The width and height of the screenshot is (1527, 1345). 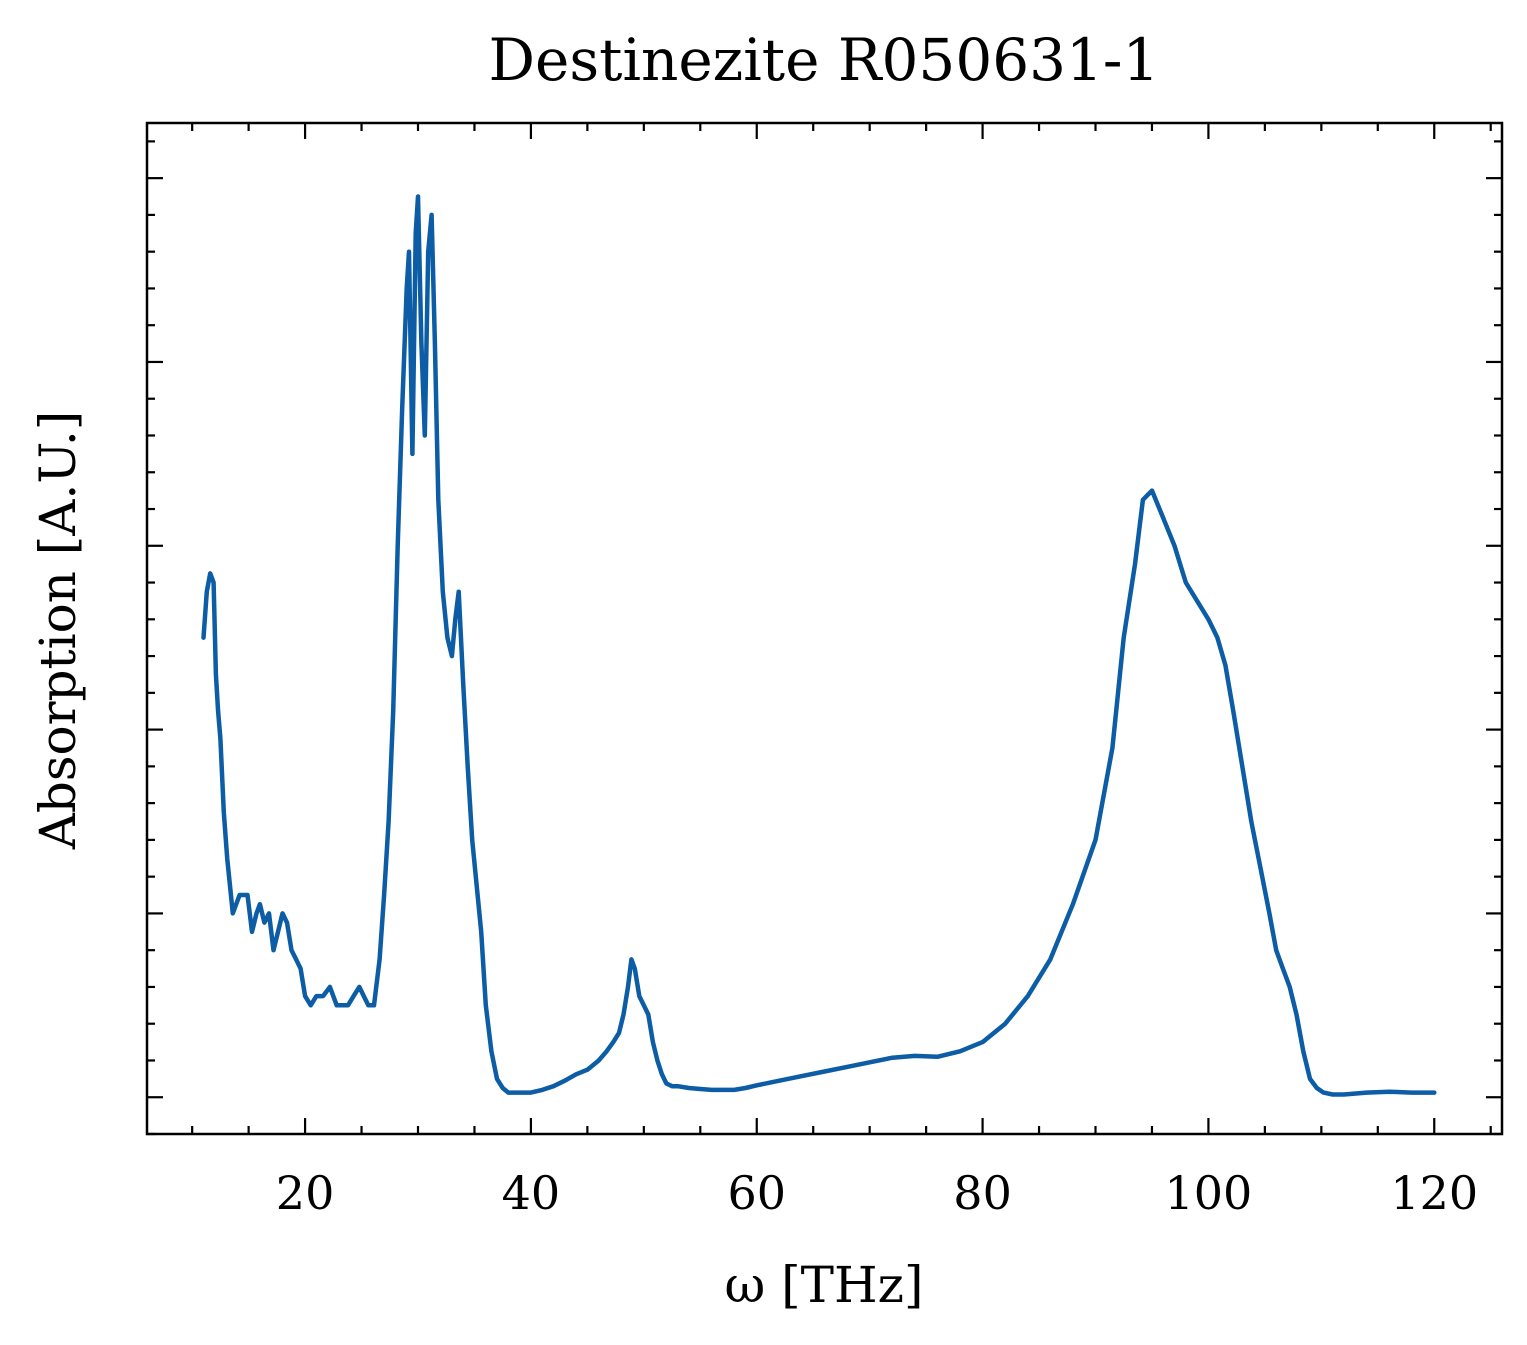 What do you see at coordinates (824, 1285) in the screenshot?
I see `x-axis-label: ω [THz]` at bounding box center [824, 1285].